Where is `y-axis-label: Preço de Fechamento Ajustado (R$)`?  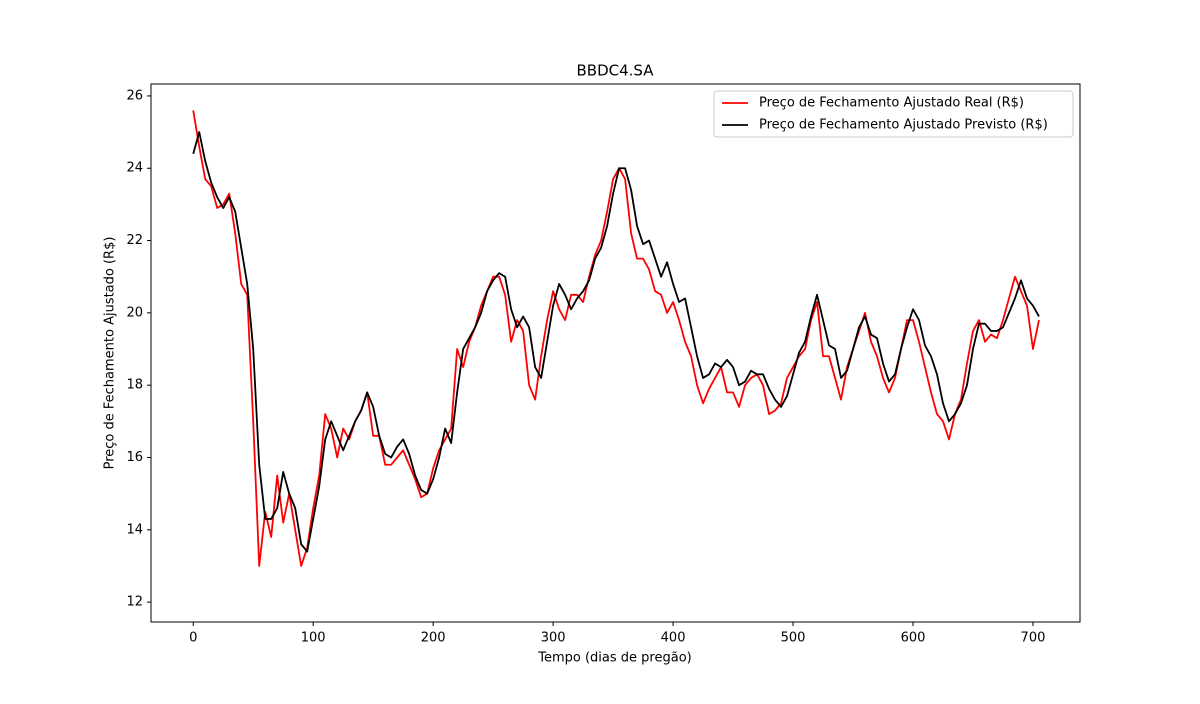
y-axis-label: Preço de Fechamento Ajustado (R$) is located at coordinates (110, 353).